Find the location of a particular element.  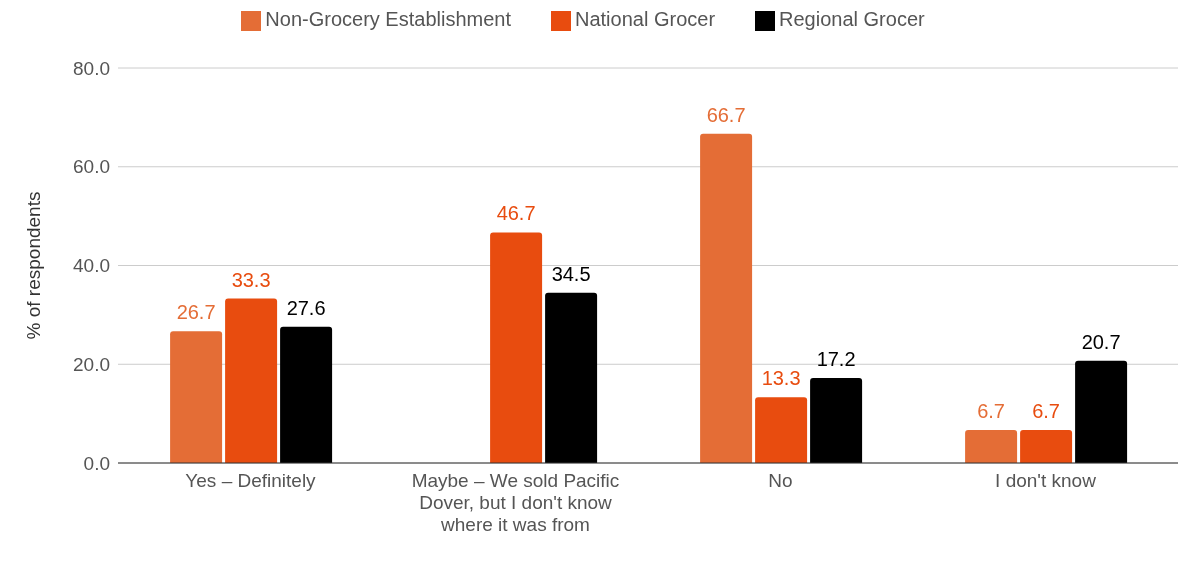

y-tick-label: 0.0 is located at coordinates (96, 463).